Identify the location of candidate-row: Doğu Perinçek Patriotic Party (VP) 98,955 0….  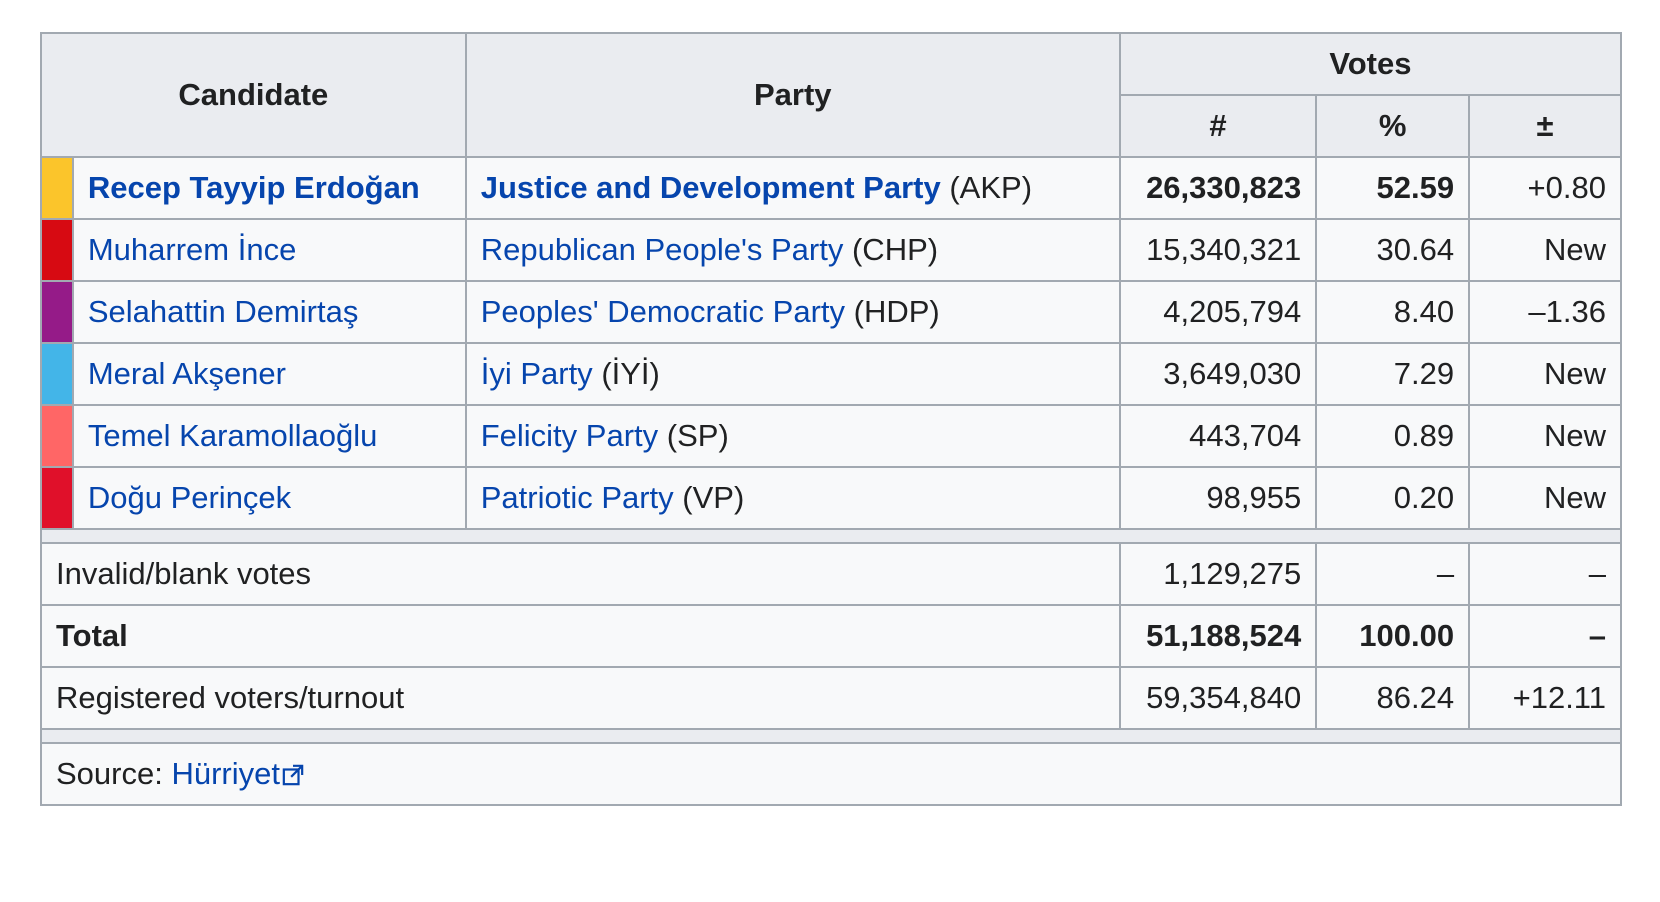
(831, 498).